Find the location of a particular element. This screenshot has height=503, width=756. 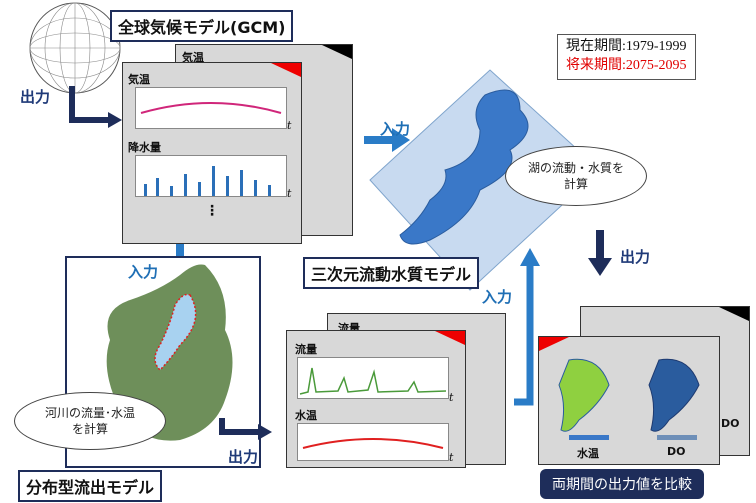

input-arrow-river is located at coordinates (524, 334).